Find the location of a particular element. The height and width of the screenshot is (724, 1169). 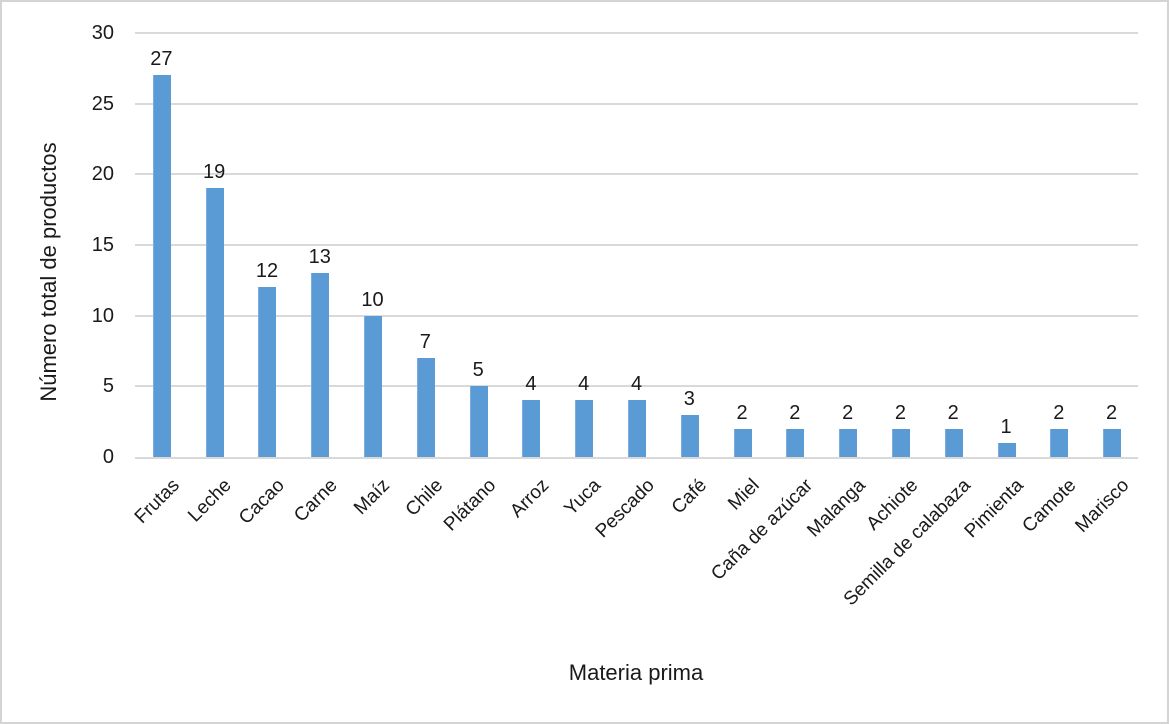

x-tick-label: Carne is located at coordinates (316, 501).